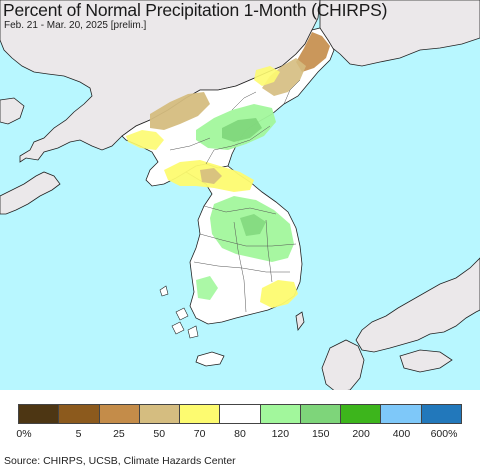  What do you see at coordinates (78, 434) in the screenshot?
I see `legend-label: 5` at bounding box center [78, 434].